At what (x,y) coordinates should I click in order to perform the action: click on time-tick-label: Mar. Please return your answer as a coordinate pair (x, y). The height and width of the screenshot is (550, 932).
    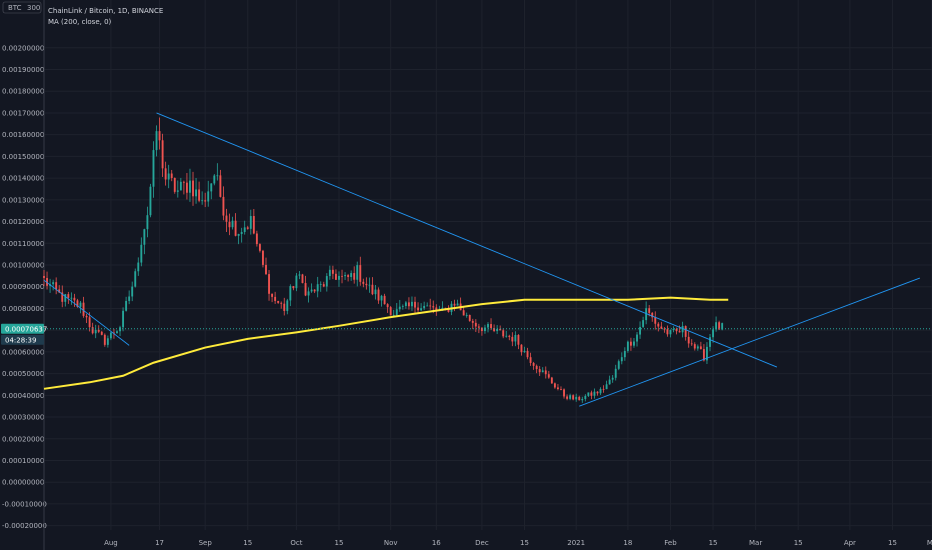
    Looking at the image, I should click on (755, 543).